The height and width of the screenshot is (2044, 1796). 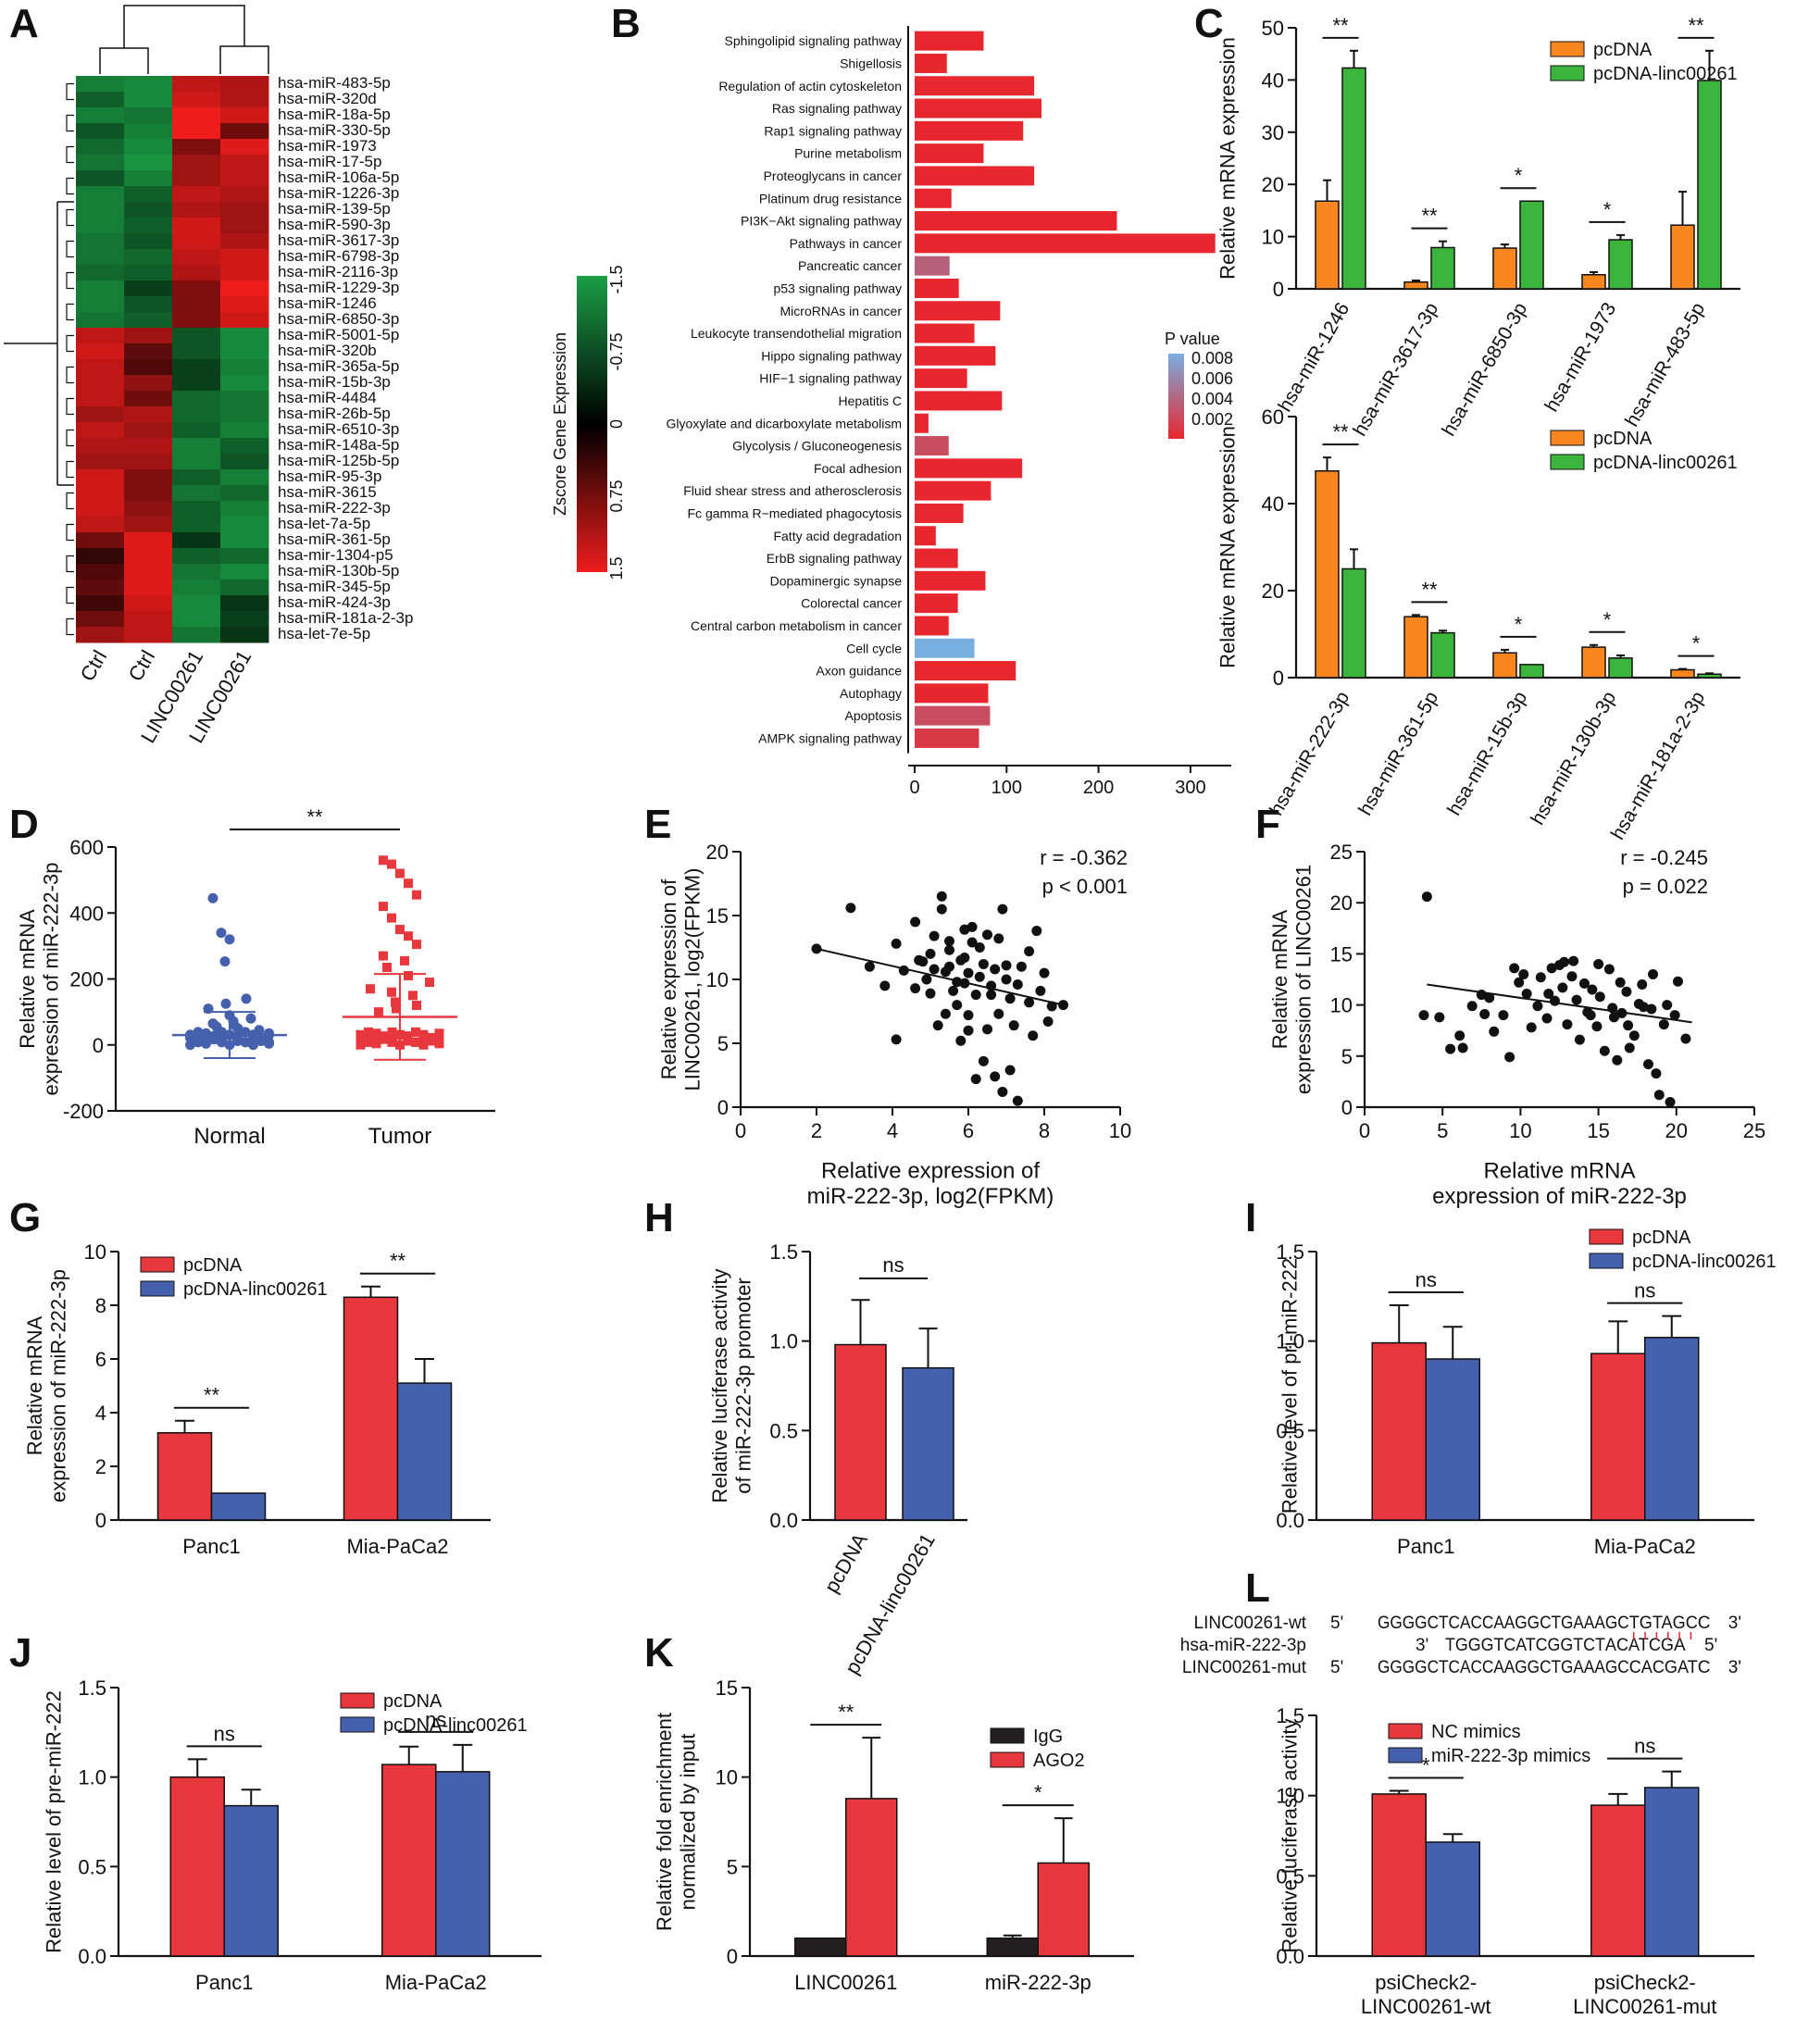 What do you see at coordinates (914, 788) in the screenshot?
I see `x-tick-label: 0` at bounding box center [914, 788].